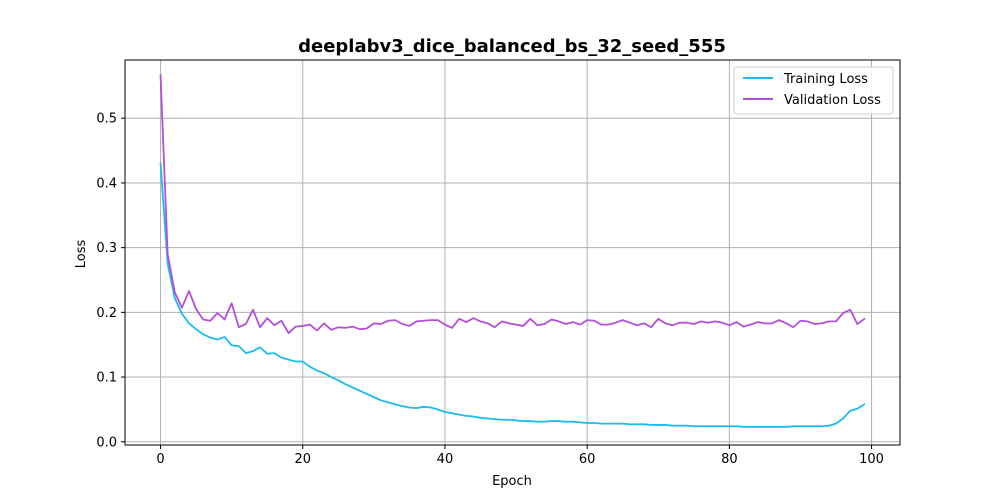  What do you see at coordinates (445, 459) in the screenshot?
I see `x-tick-label: 40` at bounding box center [445, 459].